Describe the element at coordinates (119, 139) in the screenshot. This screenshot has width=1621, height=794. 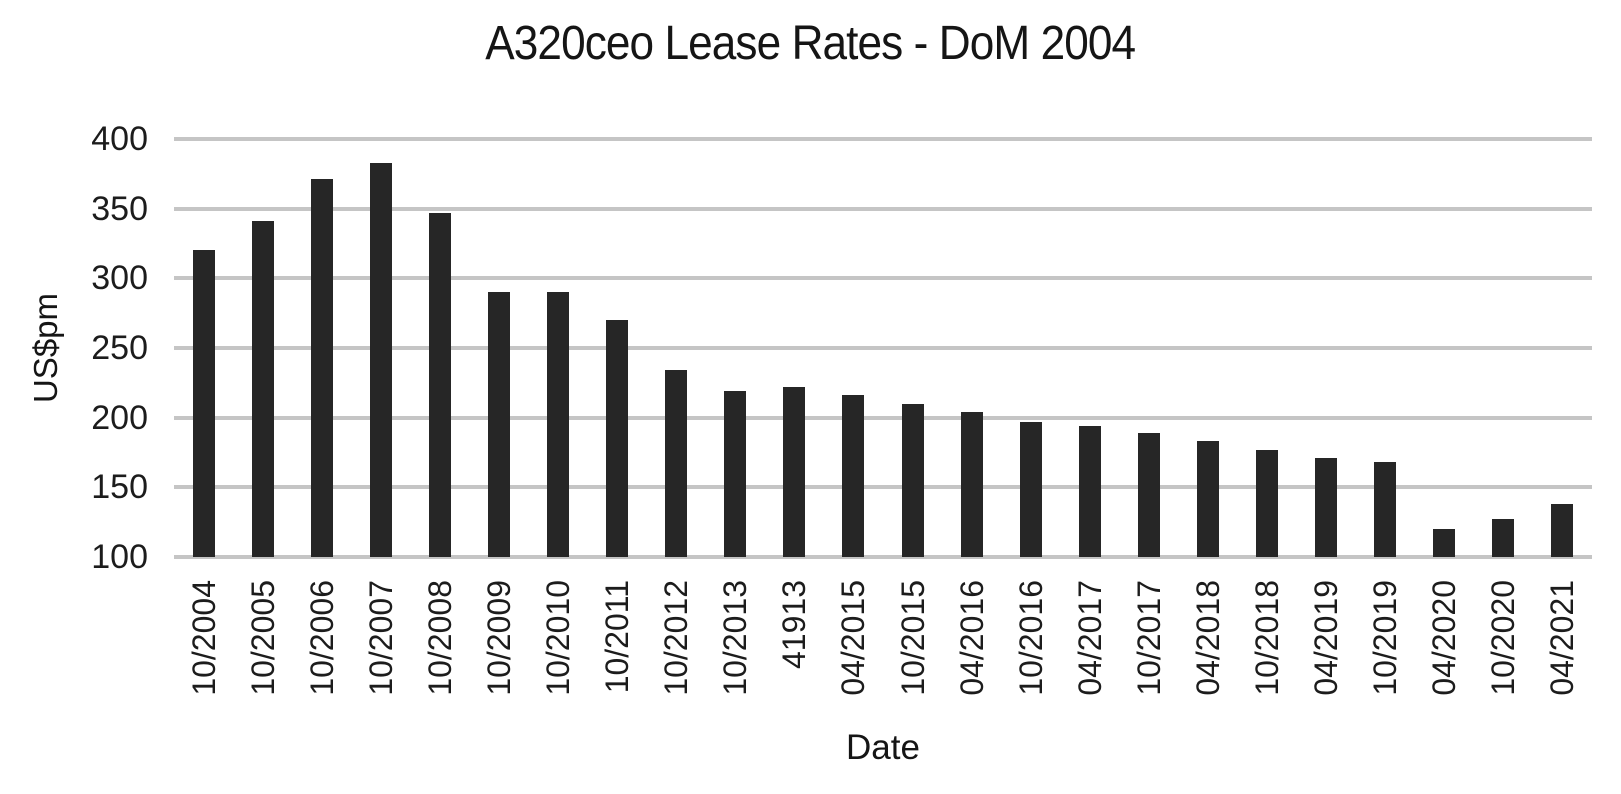
I see `y-tick-label: 400` at that location.